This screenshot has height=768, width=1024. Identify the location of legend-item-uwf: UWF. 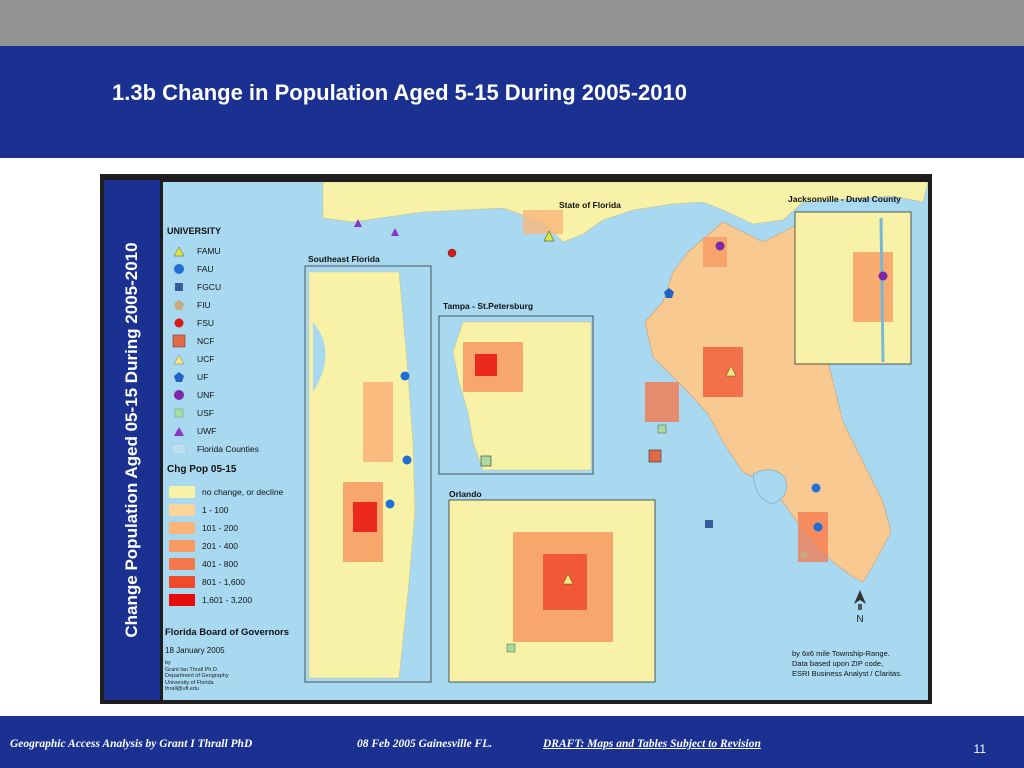
(235, 431).